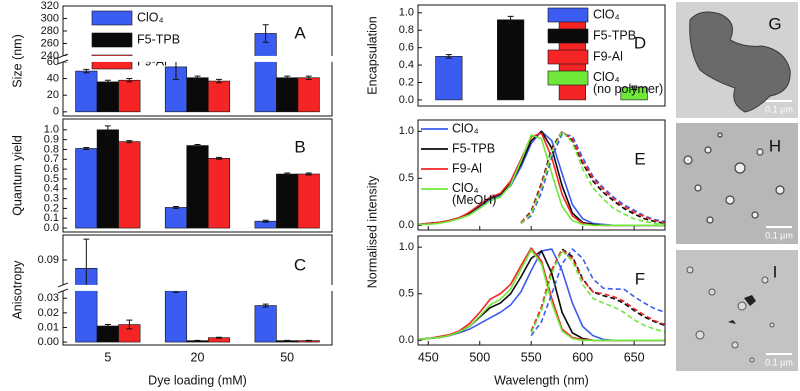  Describe the element at coordinates (17, 175) in the screenshot. I see `y-axis-label: Quantum yield` at that location.